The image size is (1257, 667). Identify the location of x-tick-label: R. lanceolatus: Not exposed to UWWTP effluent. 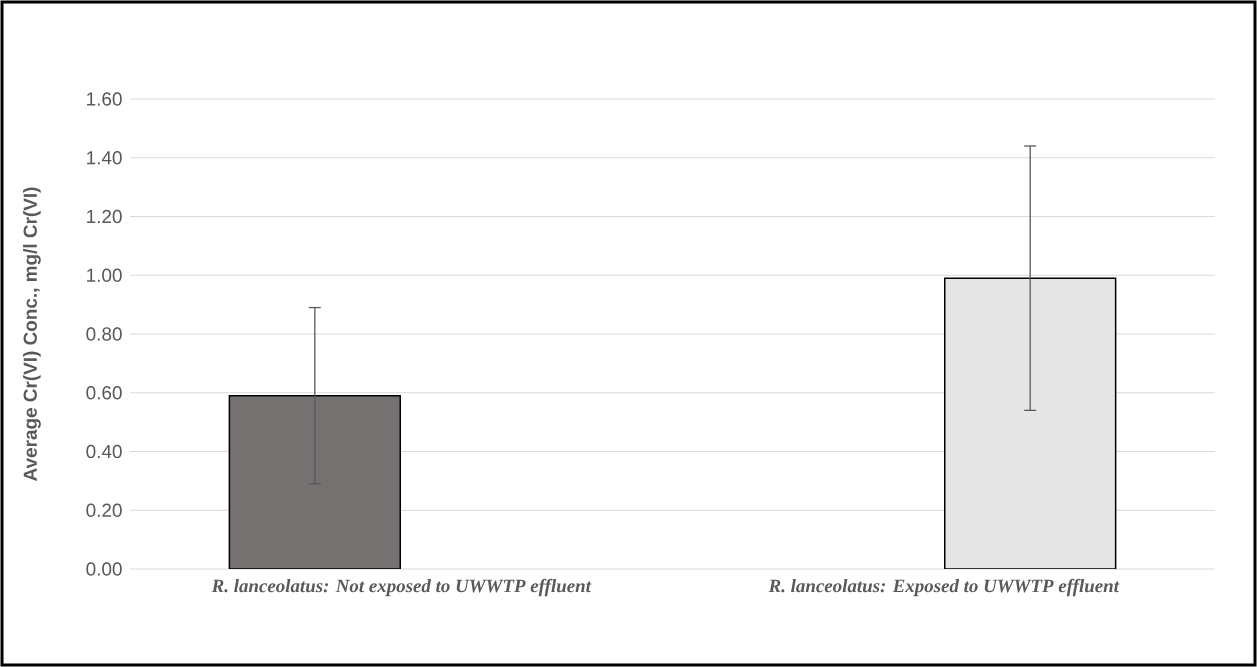
(401, 587).